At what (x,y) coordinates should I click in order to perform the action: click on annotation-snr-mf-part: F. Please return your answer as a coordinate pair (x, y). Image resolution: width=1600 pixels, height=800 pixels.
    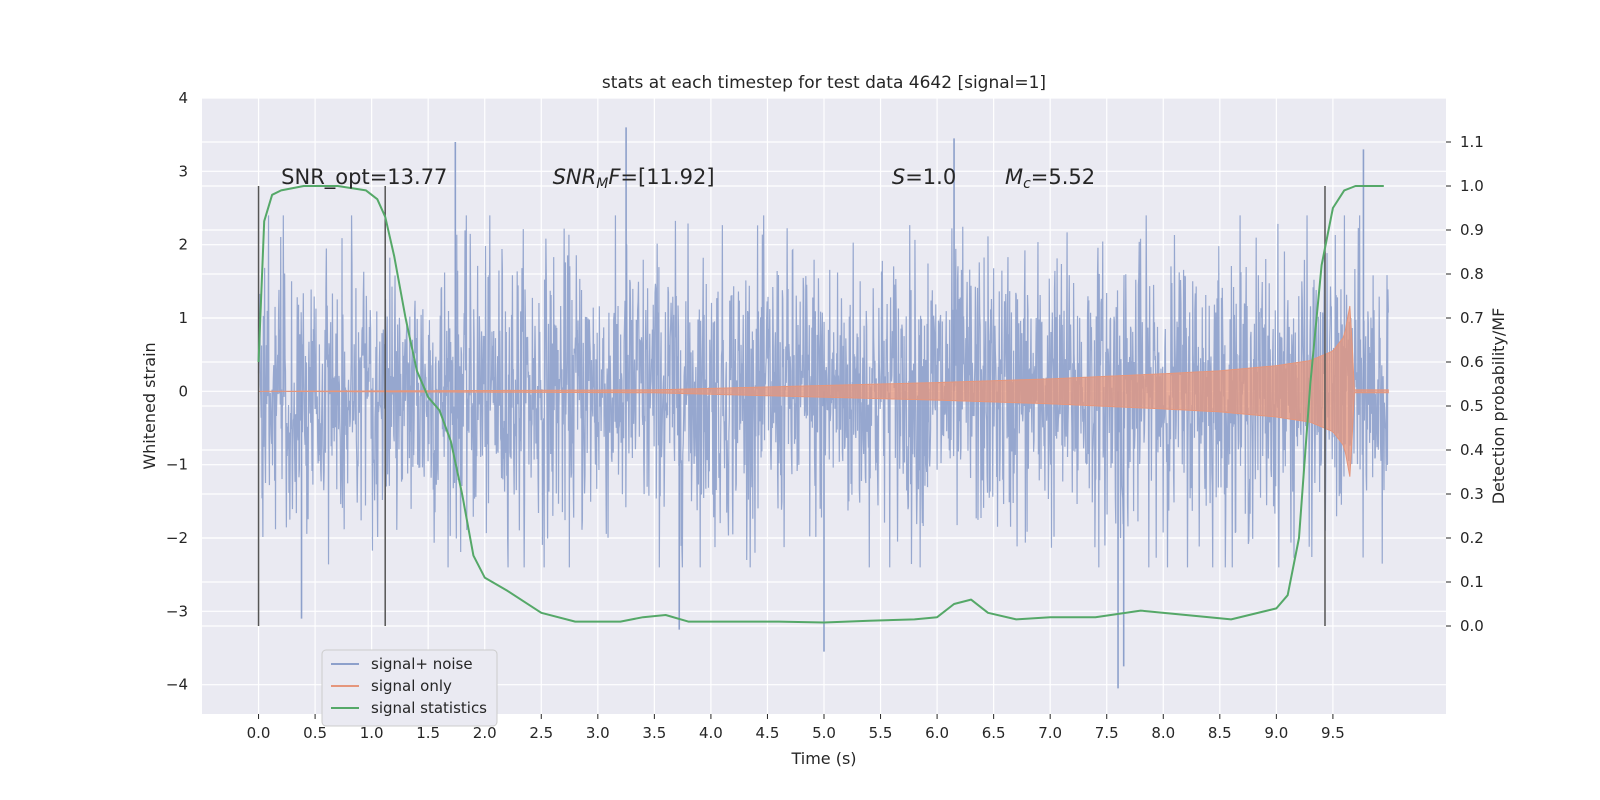
    Looking at the image, I should click on (614, 177).